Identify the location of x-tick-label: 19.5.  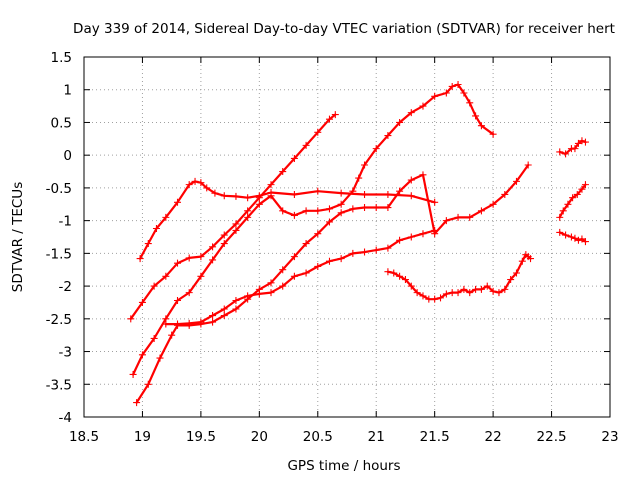
(201, 437).